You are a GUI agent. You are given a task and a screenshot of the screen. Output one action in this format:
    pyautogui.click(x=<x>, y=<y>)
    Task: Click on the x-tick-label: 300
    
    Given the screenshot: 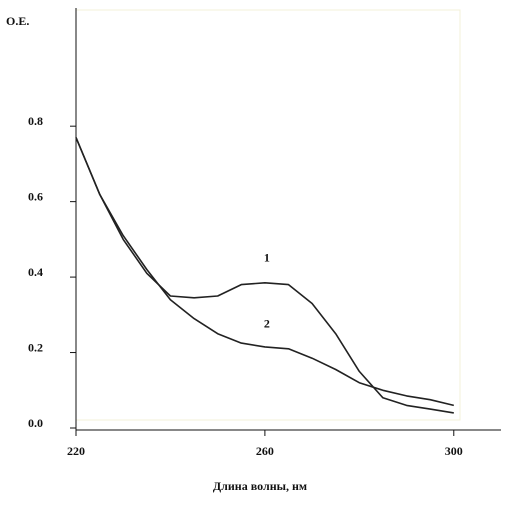 What is the action you would take?
    pyautogui.click(x=454, y=451)
    